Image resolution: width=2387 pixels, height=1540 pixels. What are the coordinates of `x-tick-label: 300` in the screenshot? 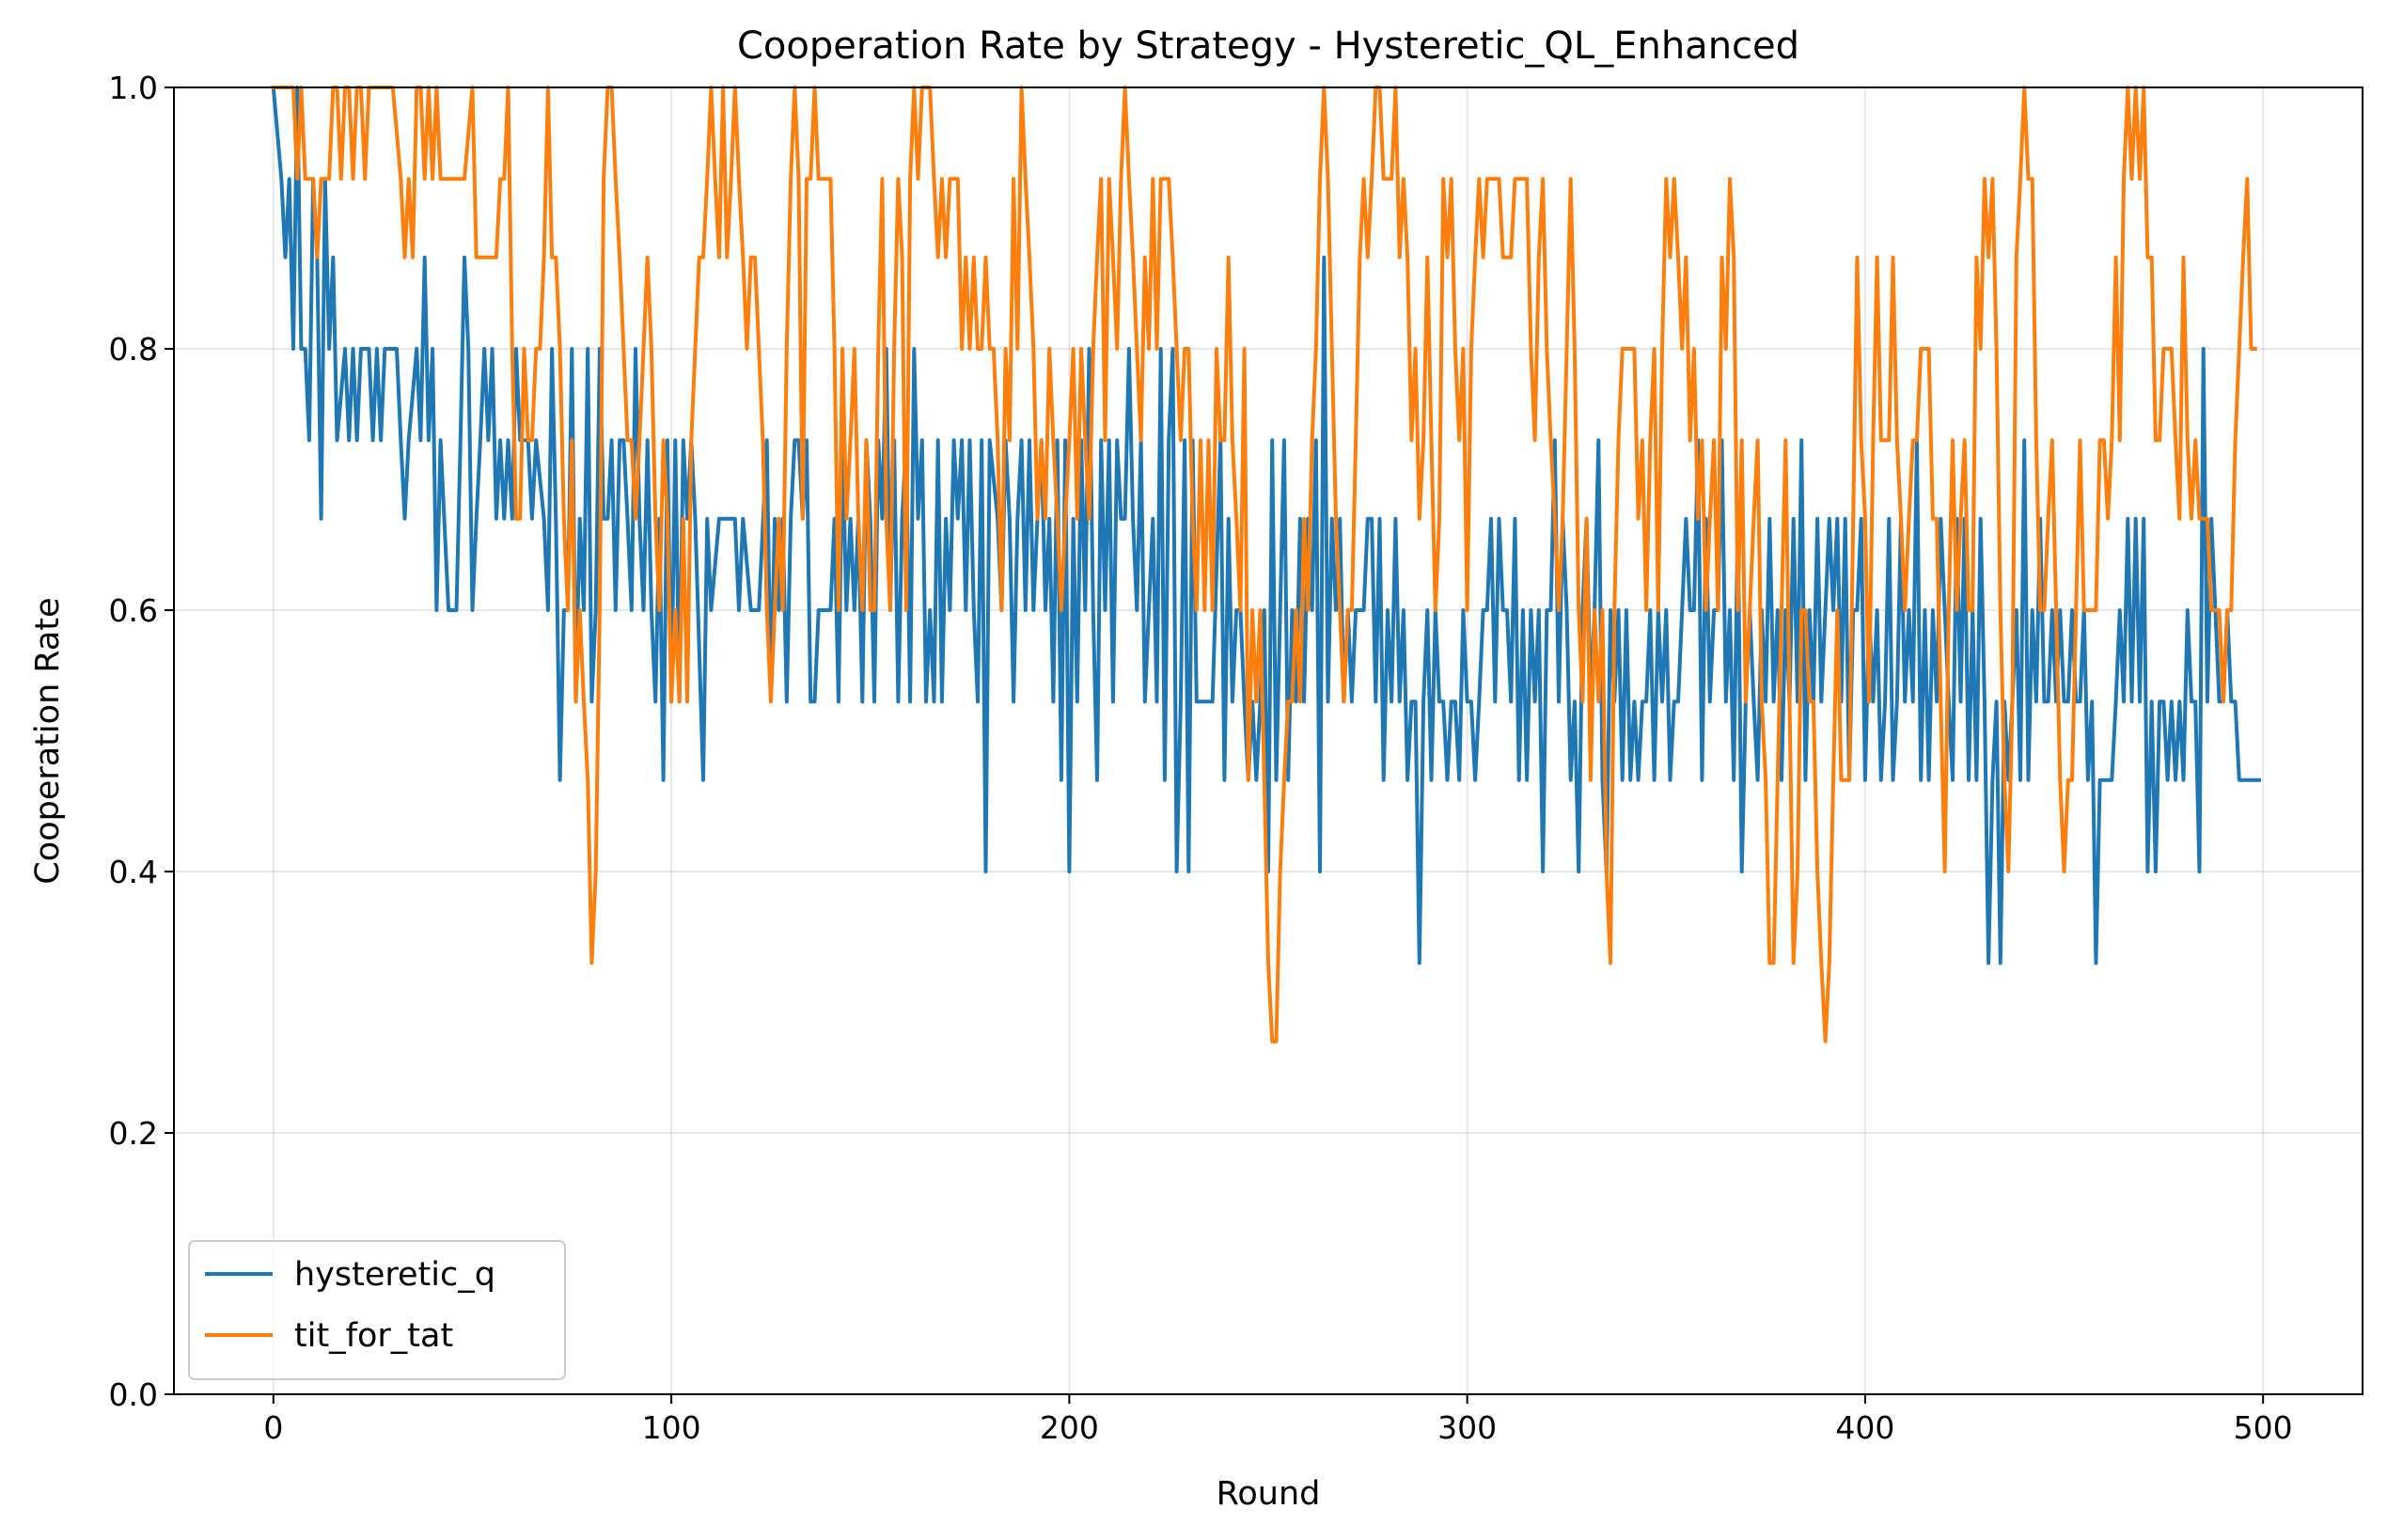 It's located at (1467, 1428).